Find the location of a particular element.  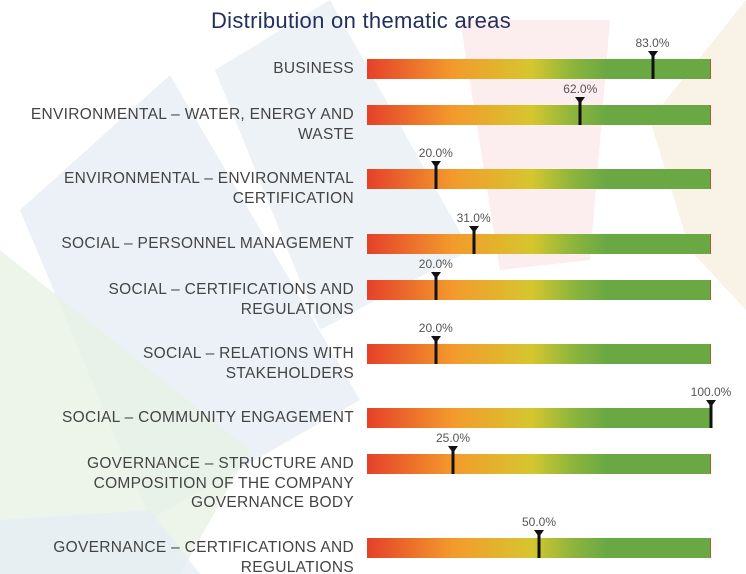

value-label: 83.0% is located at coordinates (652, 43).